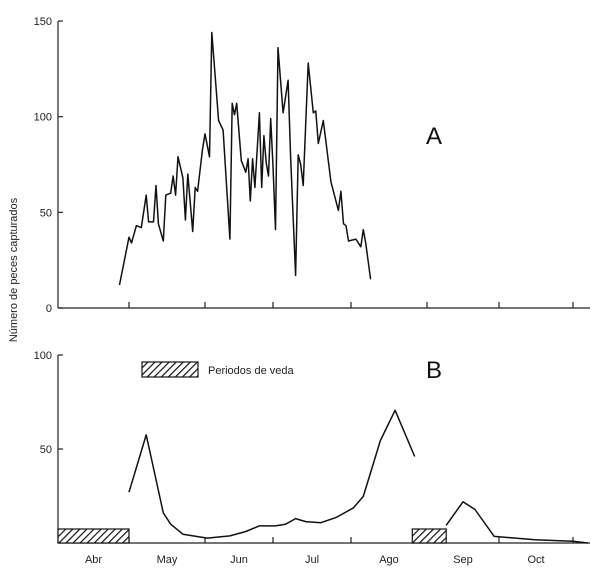 This screenshot has width=600, height=582. Describe the element at coordinates (239, 560) in the screenshot. I see `x-tick-label-jun: Jun` at that location.